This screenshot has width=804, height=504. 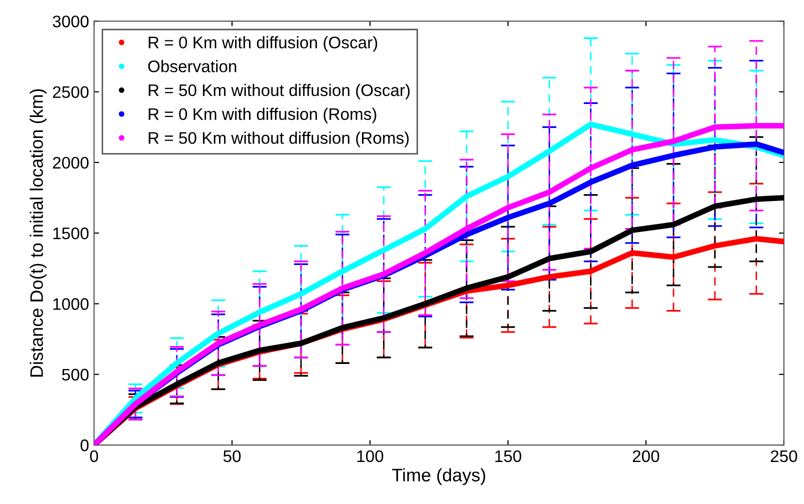 What do you see at coordinates (70, 92) in the screenshot?
I see `y-tick-label: 2500` at bounding box center [70, 92].